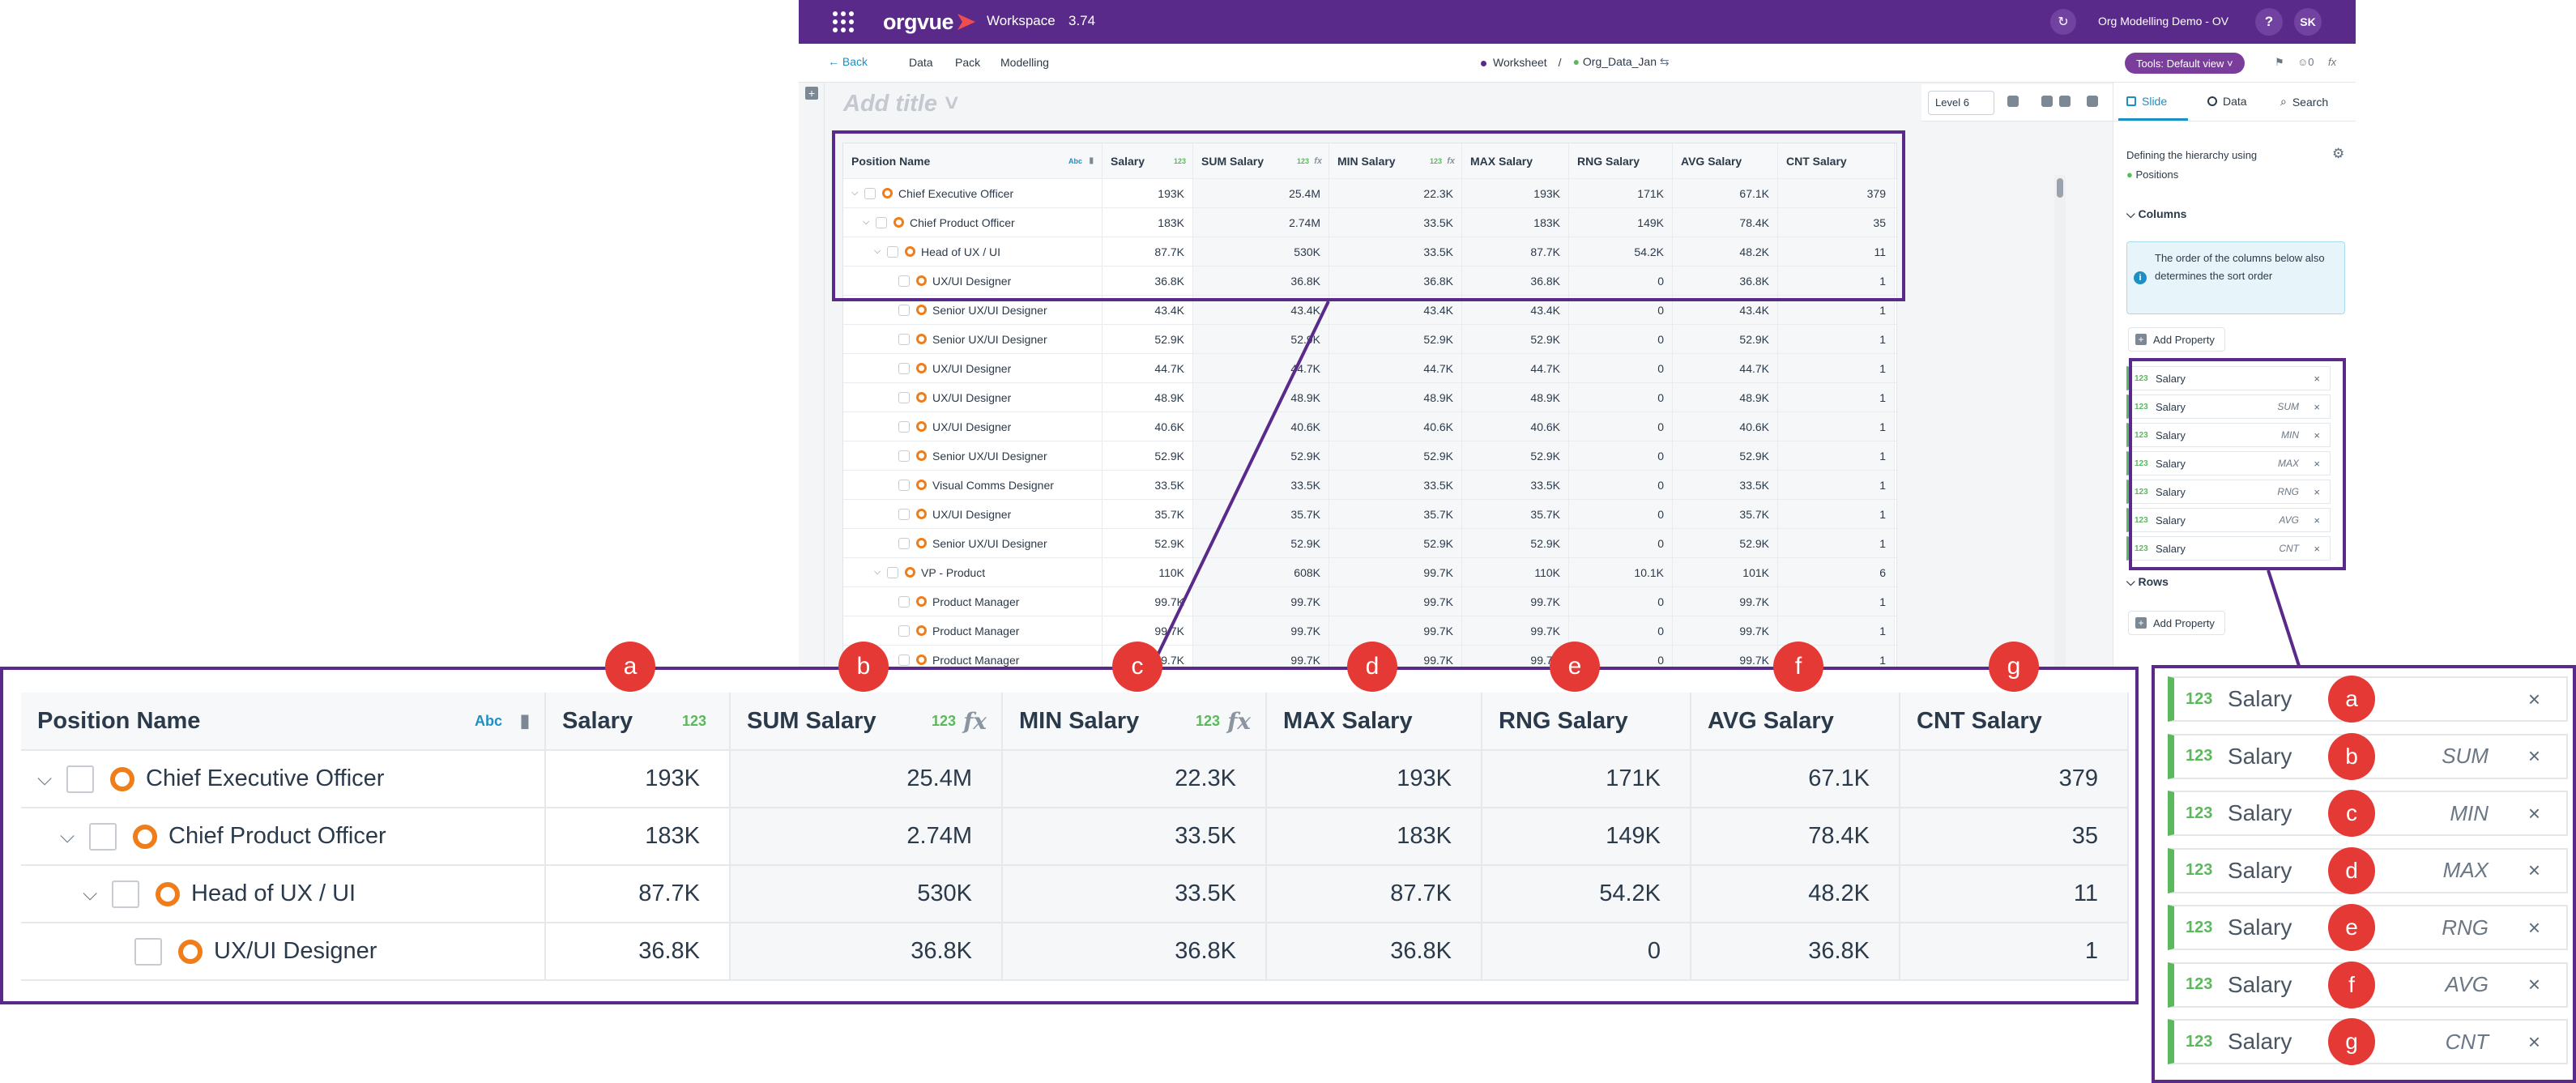 The height and width of the screenshot is (1083, 2576). Describe the element at coordinates (1726, 397) in the screenshot. I see `value-cell-avg-salary: 48.9K` at that location.